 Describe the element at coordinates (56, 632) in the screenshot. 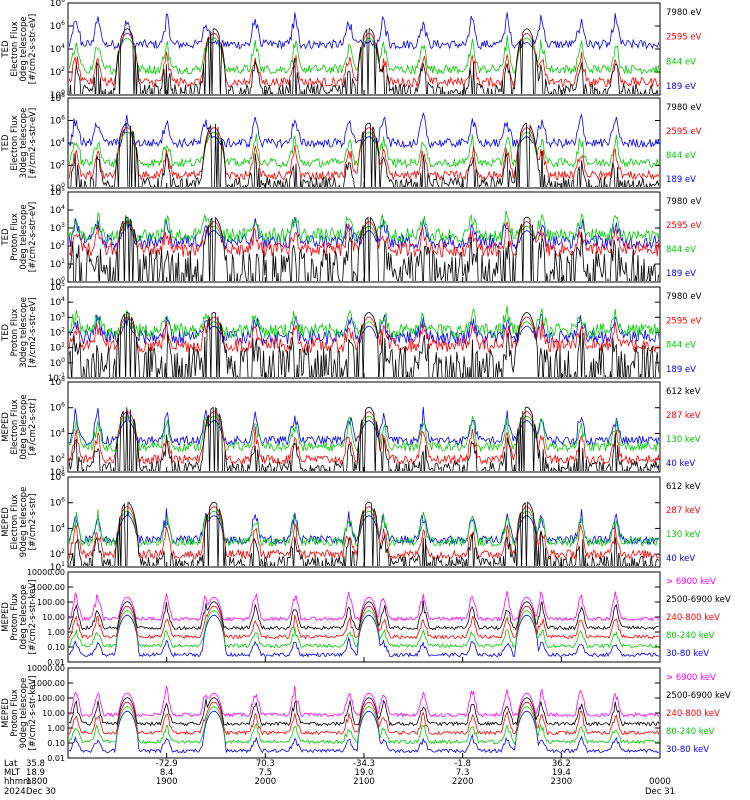

I see `y-tick-label: 1.00` at that location.